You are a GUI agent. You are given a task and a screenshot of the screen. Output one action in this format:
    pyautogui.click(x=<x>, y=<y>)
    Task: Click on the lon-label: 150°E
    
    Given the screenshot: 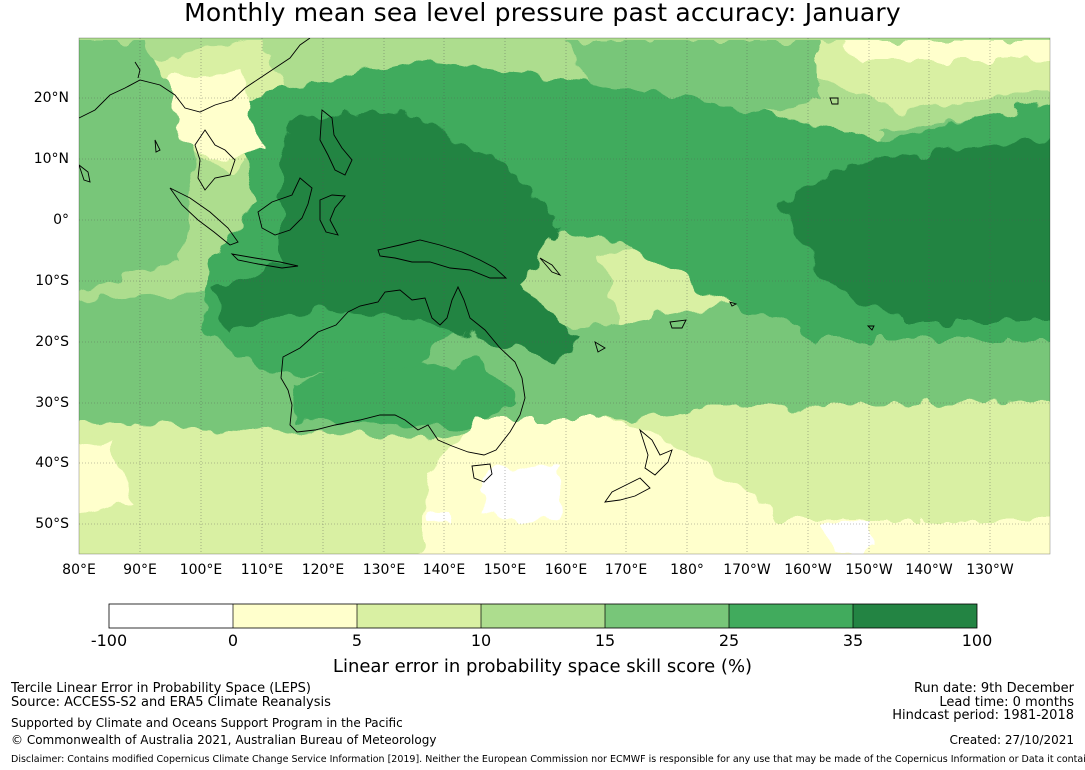 What is the action you would take?
    pyautogui.click(x=505, y=570)
    